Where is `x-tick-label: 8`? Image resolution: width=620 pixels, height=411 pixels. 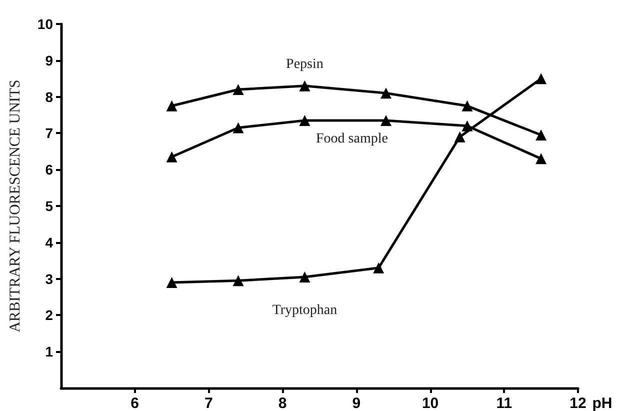 x-tick-label: 8 is located at coordinates (282, 403).